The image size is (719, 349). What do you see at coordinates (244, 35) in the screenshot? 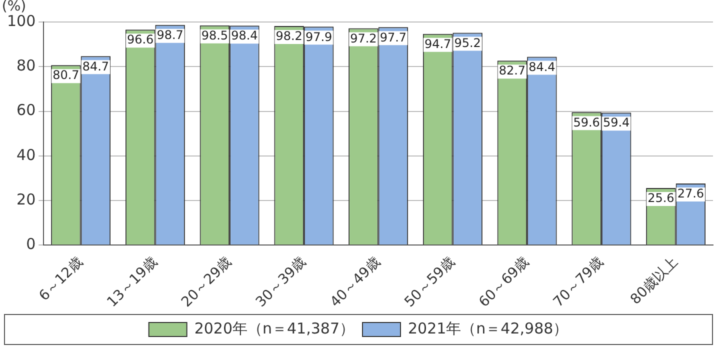
I see `data-label: 98.4` at bounding box center [244, 35].